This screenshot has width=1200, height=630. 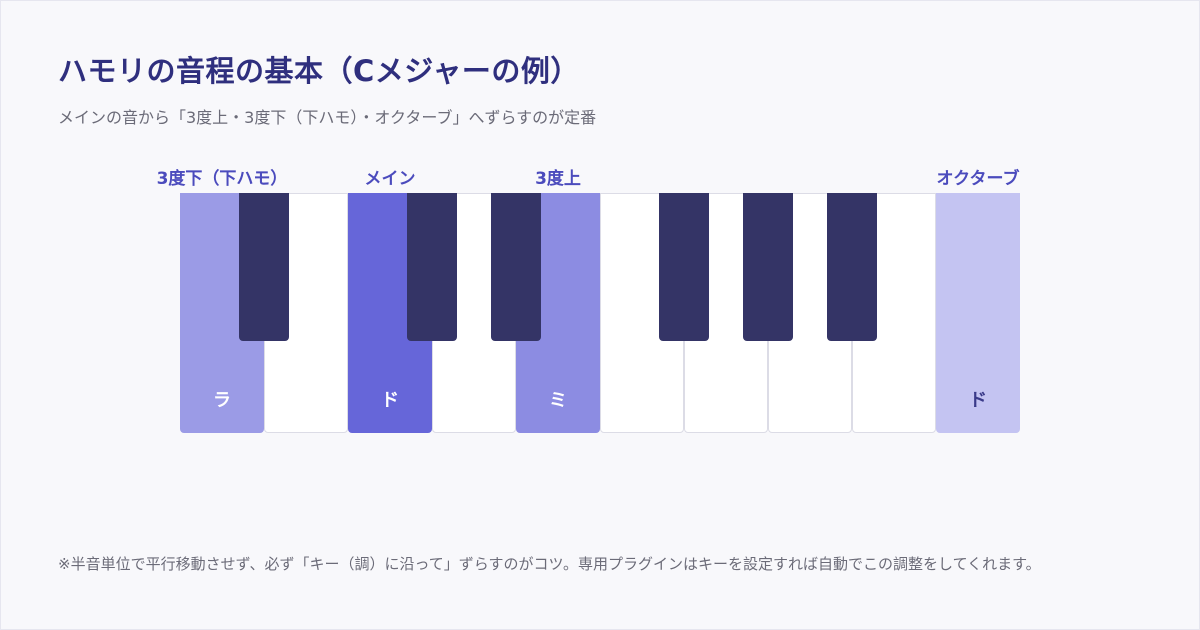 I want to click on key-note-do: ド, so click(x=390, y=400).